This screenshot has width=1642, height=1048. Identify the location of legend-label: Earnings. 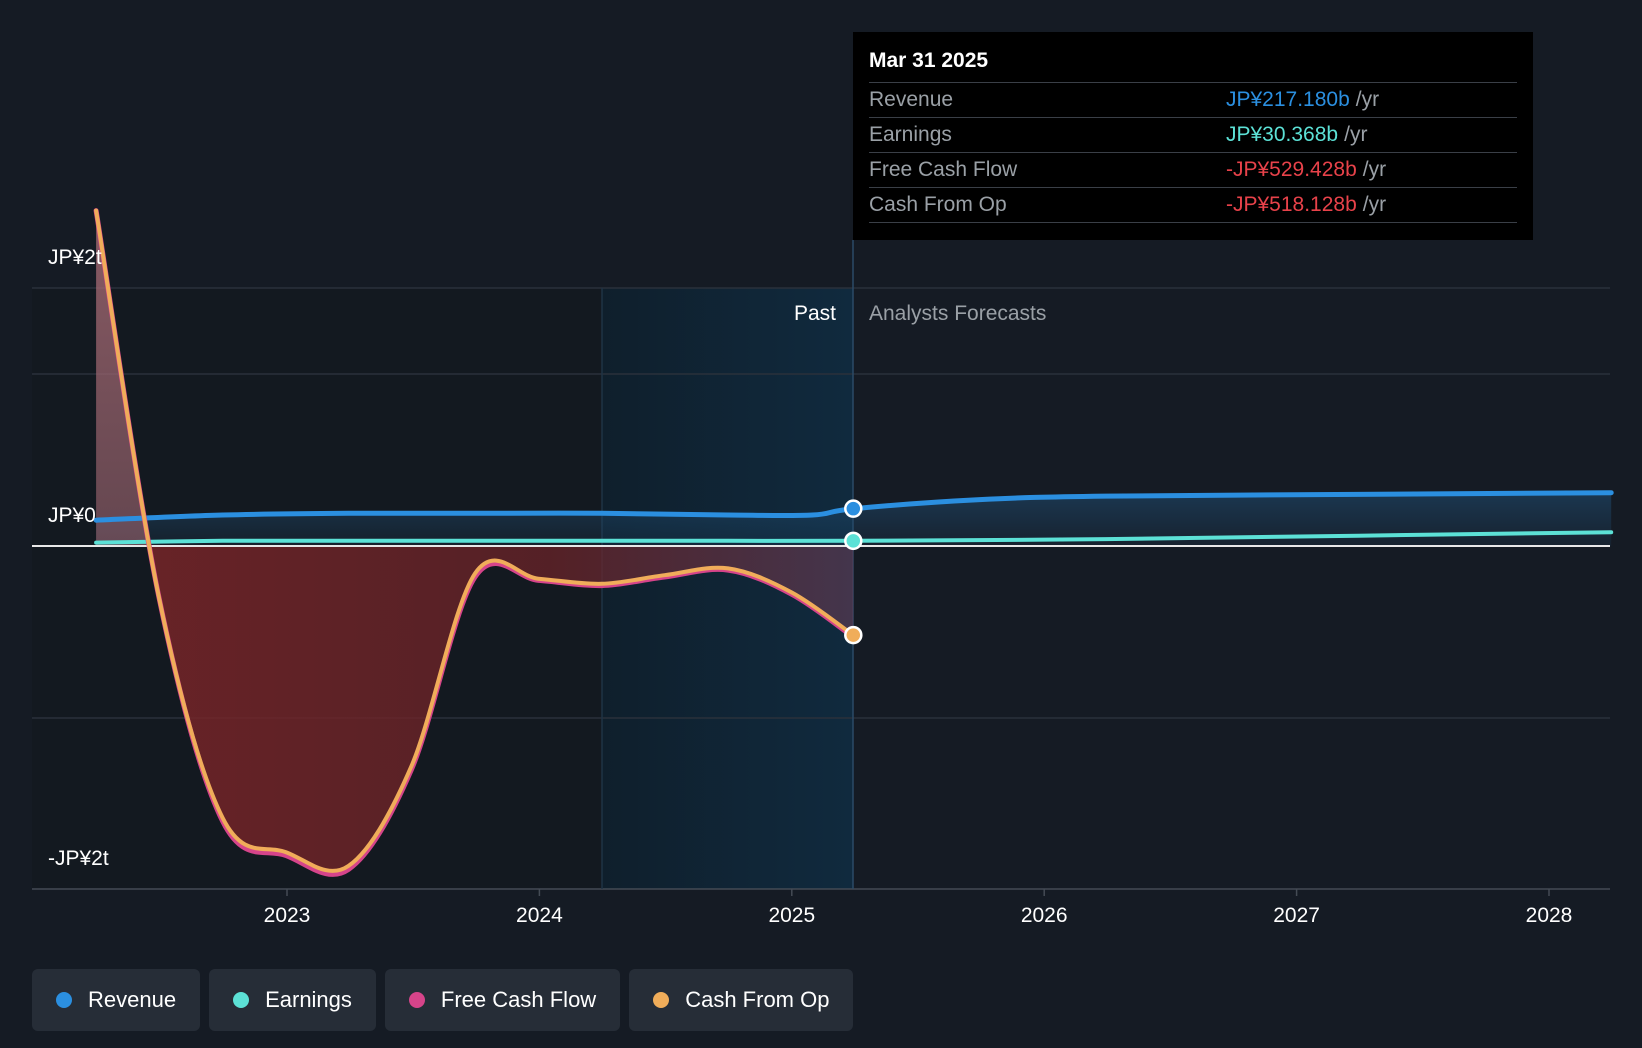
(308, 999).